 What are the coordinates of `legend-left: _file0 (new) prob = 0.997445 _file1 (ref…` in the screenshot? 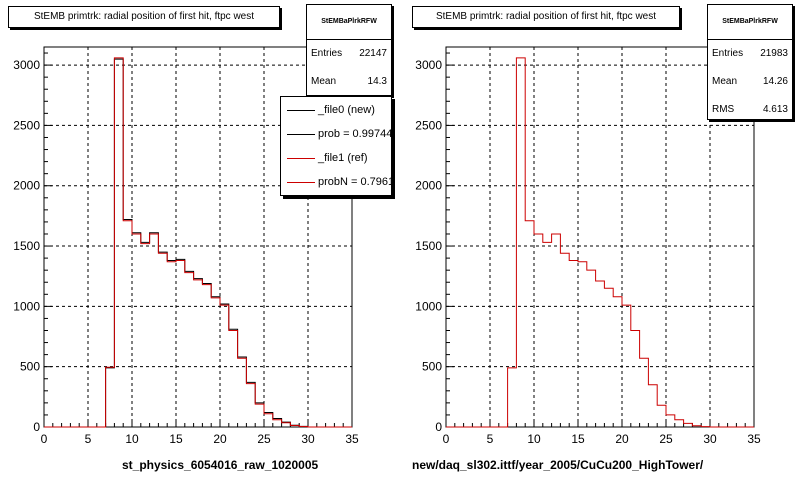 It's located at (336, 146).